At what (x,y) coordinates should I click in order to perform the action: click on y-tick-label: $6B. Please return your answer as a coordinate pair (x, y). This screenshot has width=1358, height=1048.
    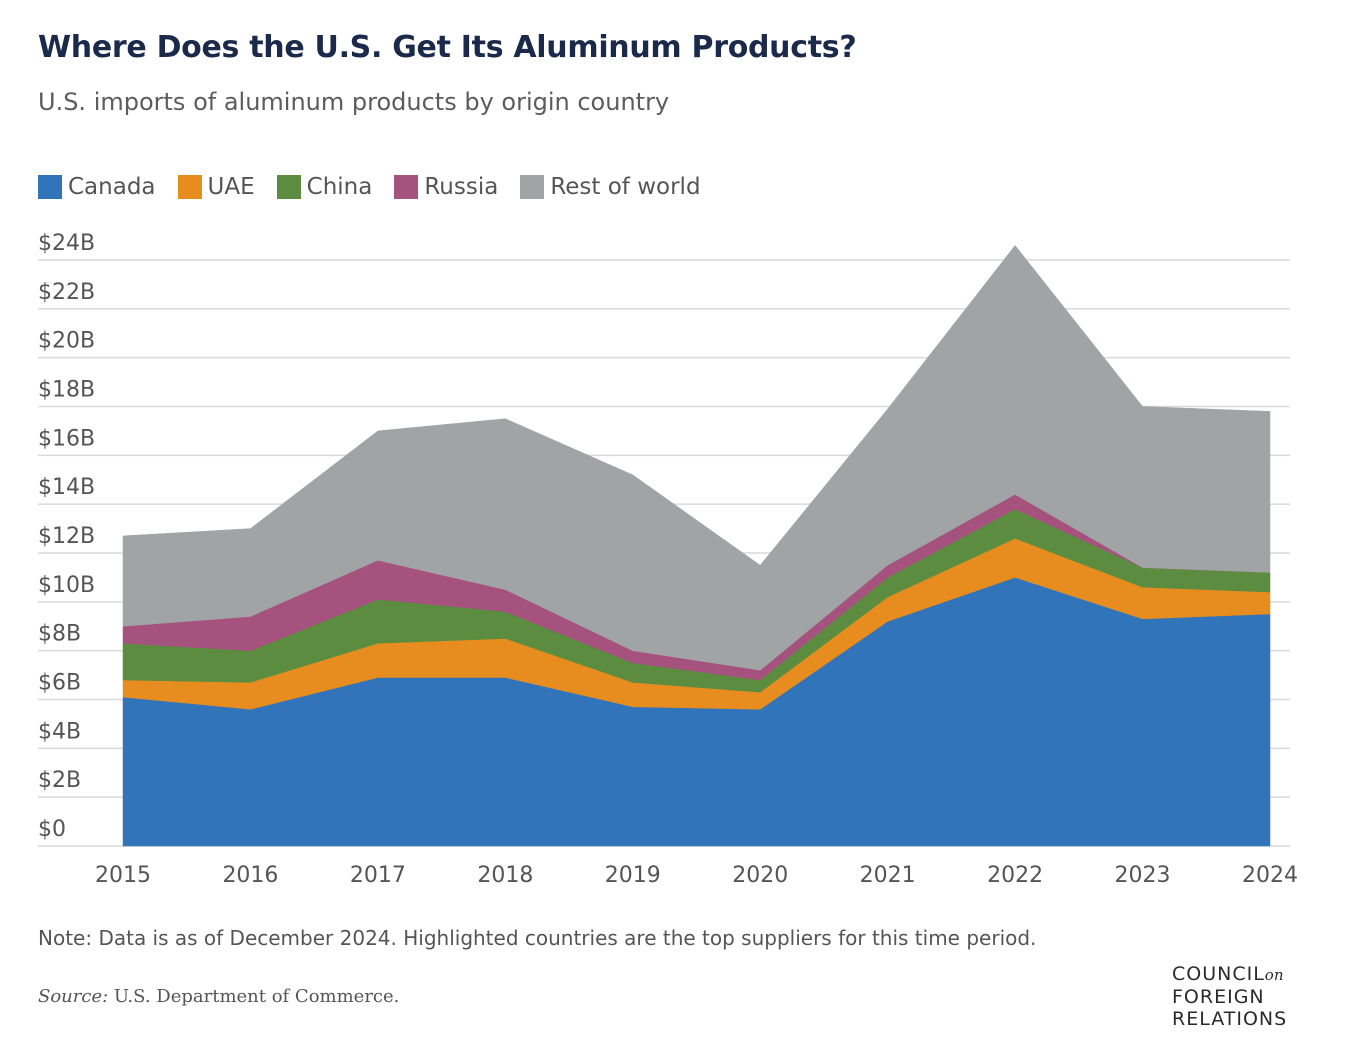
    Looking at the image, I should click on (59, 683).